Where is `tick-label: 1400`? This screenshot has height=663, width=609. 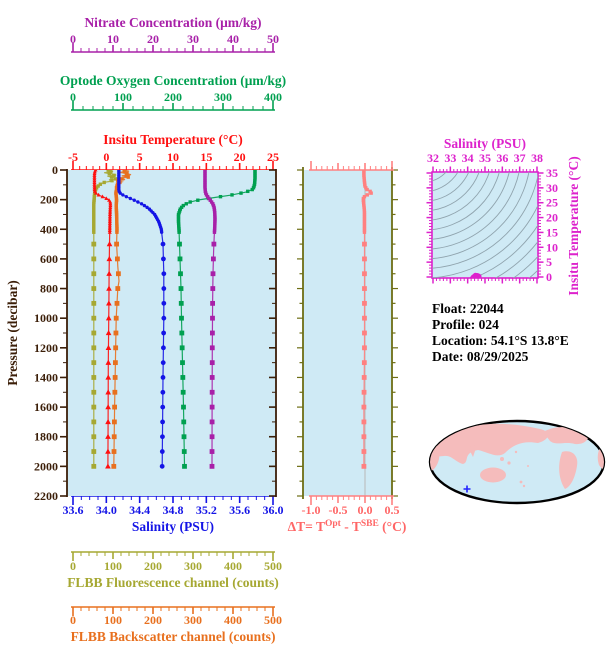
tick-label: 1400 is located at coordinates (46, 377).